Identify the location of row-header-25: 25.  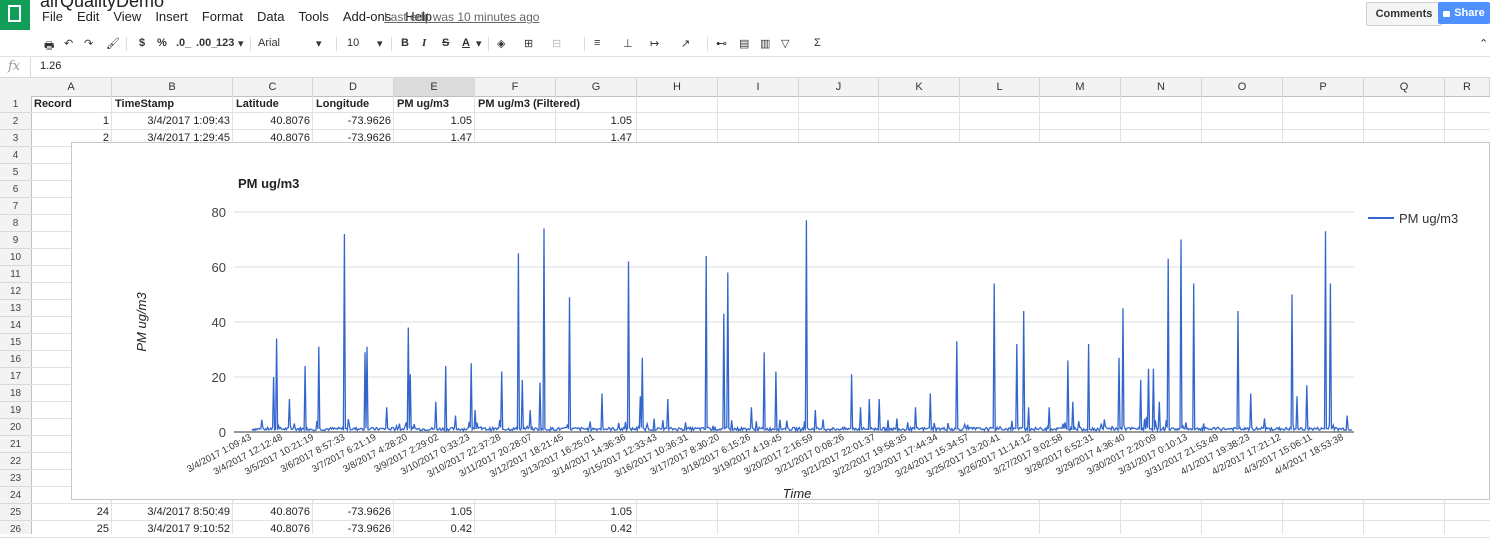
(15, 512).